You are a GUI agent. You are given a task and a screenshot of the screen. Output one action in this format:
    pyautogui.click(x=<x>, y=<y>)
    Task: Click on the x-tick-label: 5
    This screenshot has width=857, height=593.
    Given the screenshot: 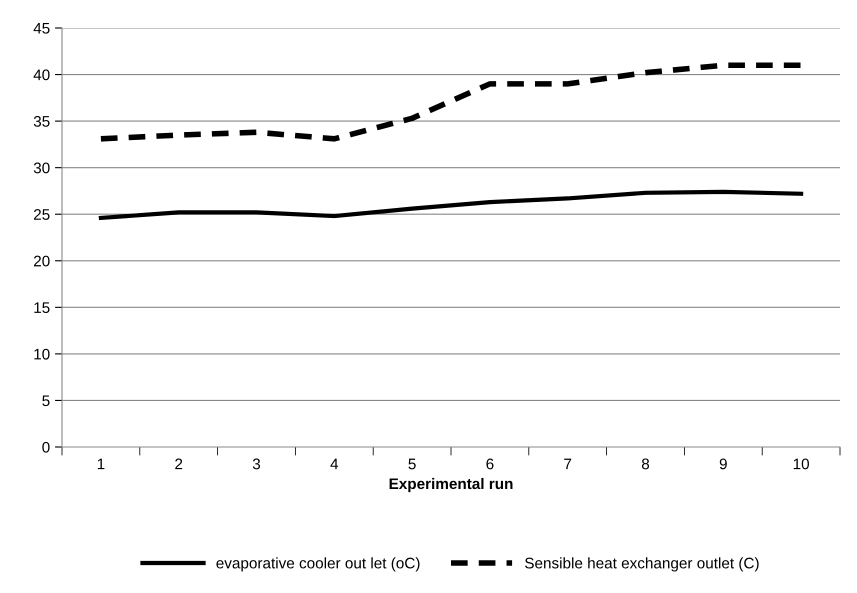 What is the action you would take?
    pyautogui.click(x=412, y=464)
    